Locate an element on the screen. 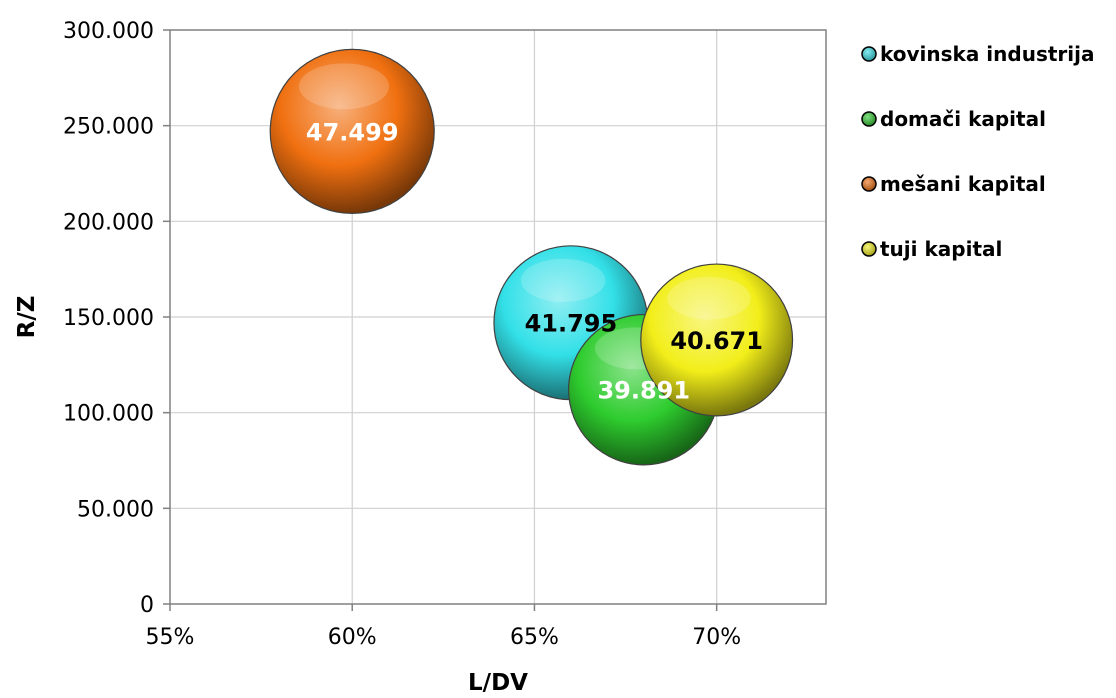 The image size is (1116, 698). y-tick-label: 300.000 is located at coordinates (108, 31).